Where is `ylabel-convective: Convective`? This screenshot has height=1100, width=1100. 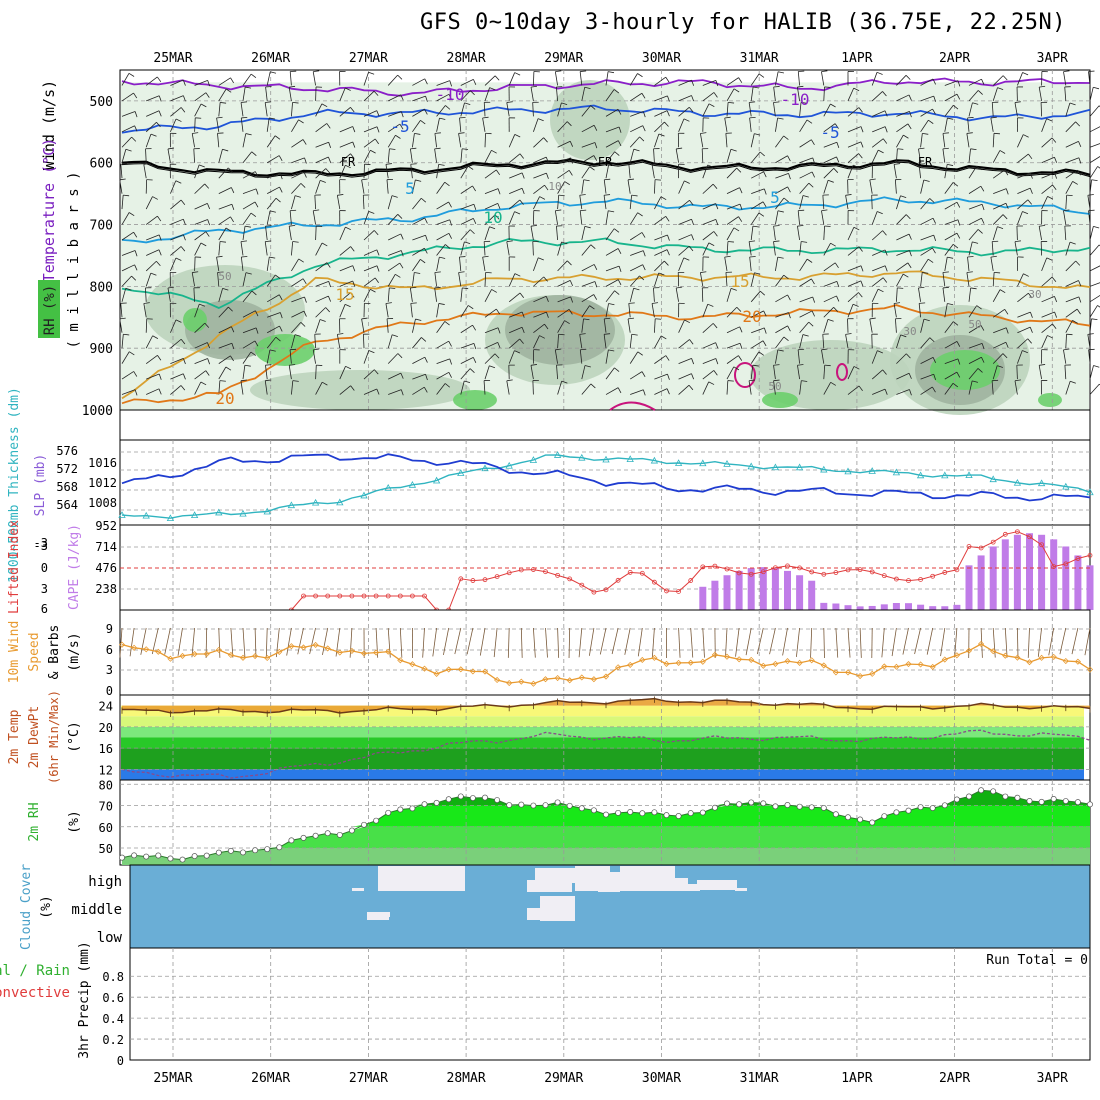
ylabel-convective: Convective is located at coordinates (35, 993).